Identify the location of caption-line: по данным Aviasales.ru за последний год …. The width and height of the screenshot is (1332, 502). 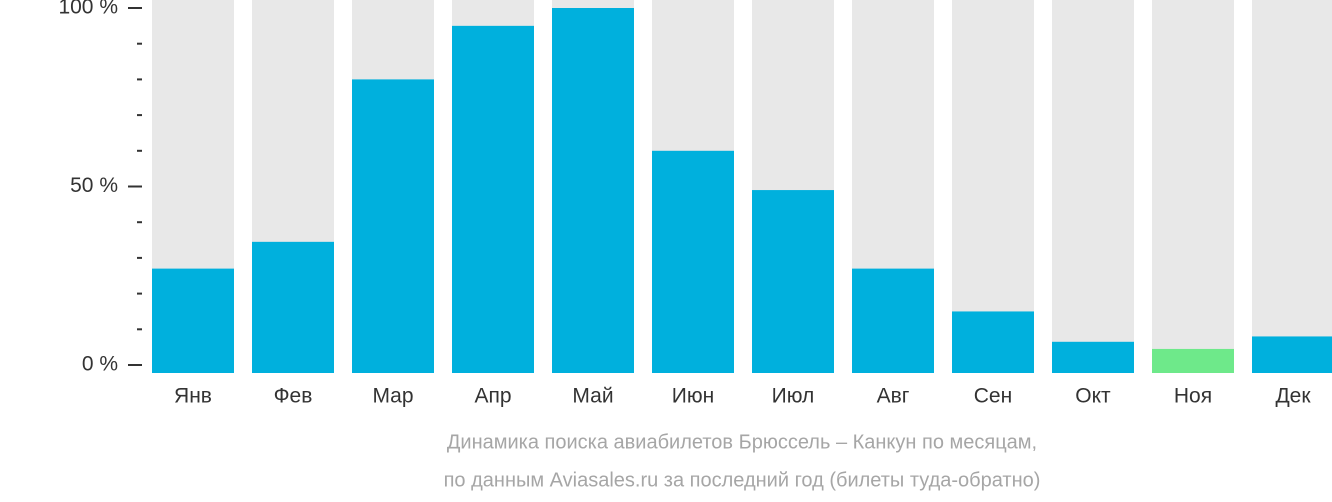
(742, 480).